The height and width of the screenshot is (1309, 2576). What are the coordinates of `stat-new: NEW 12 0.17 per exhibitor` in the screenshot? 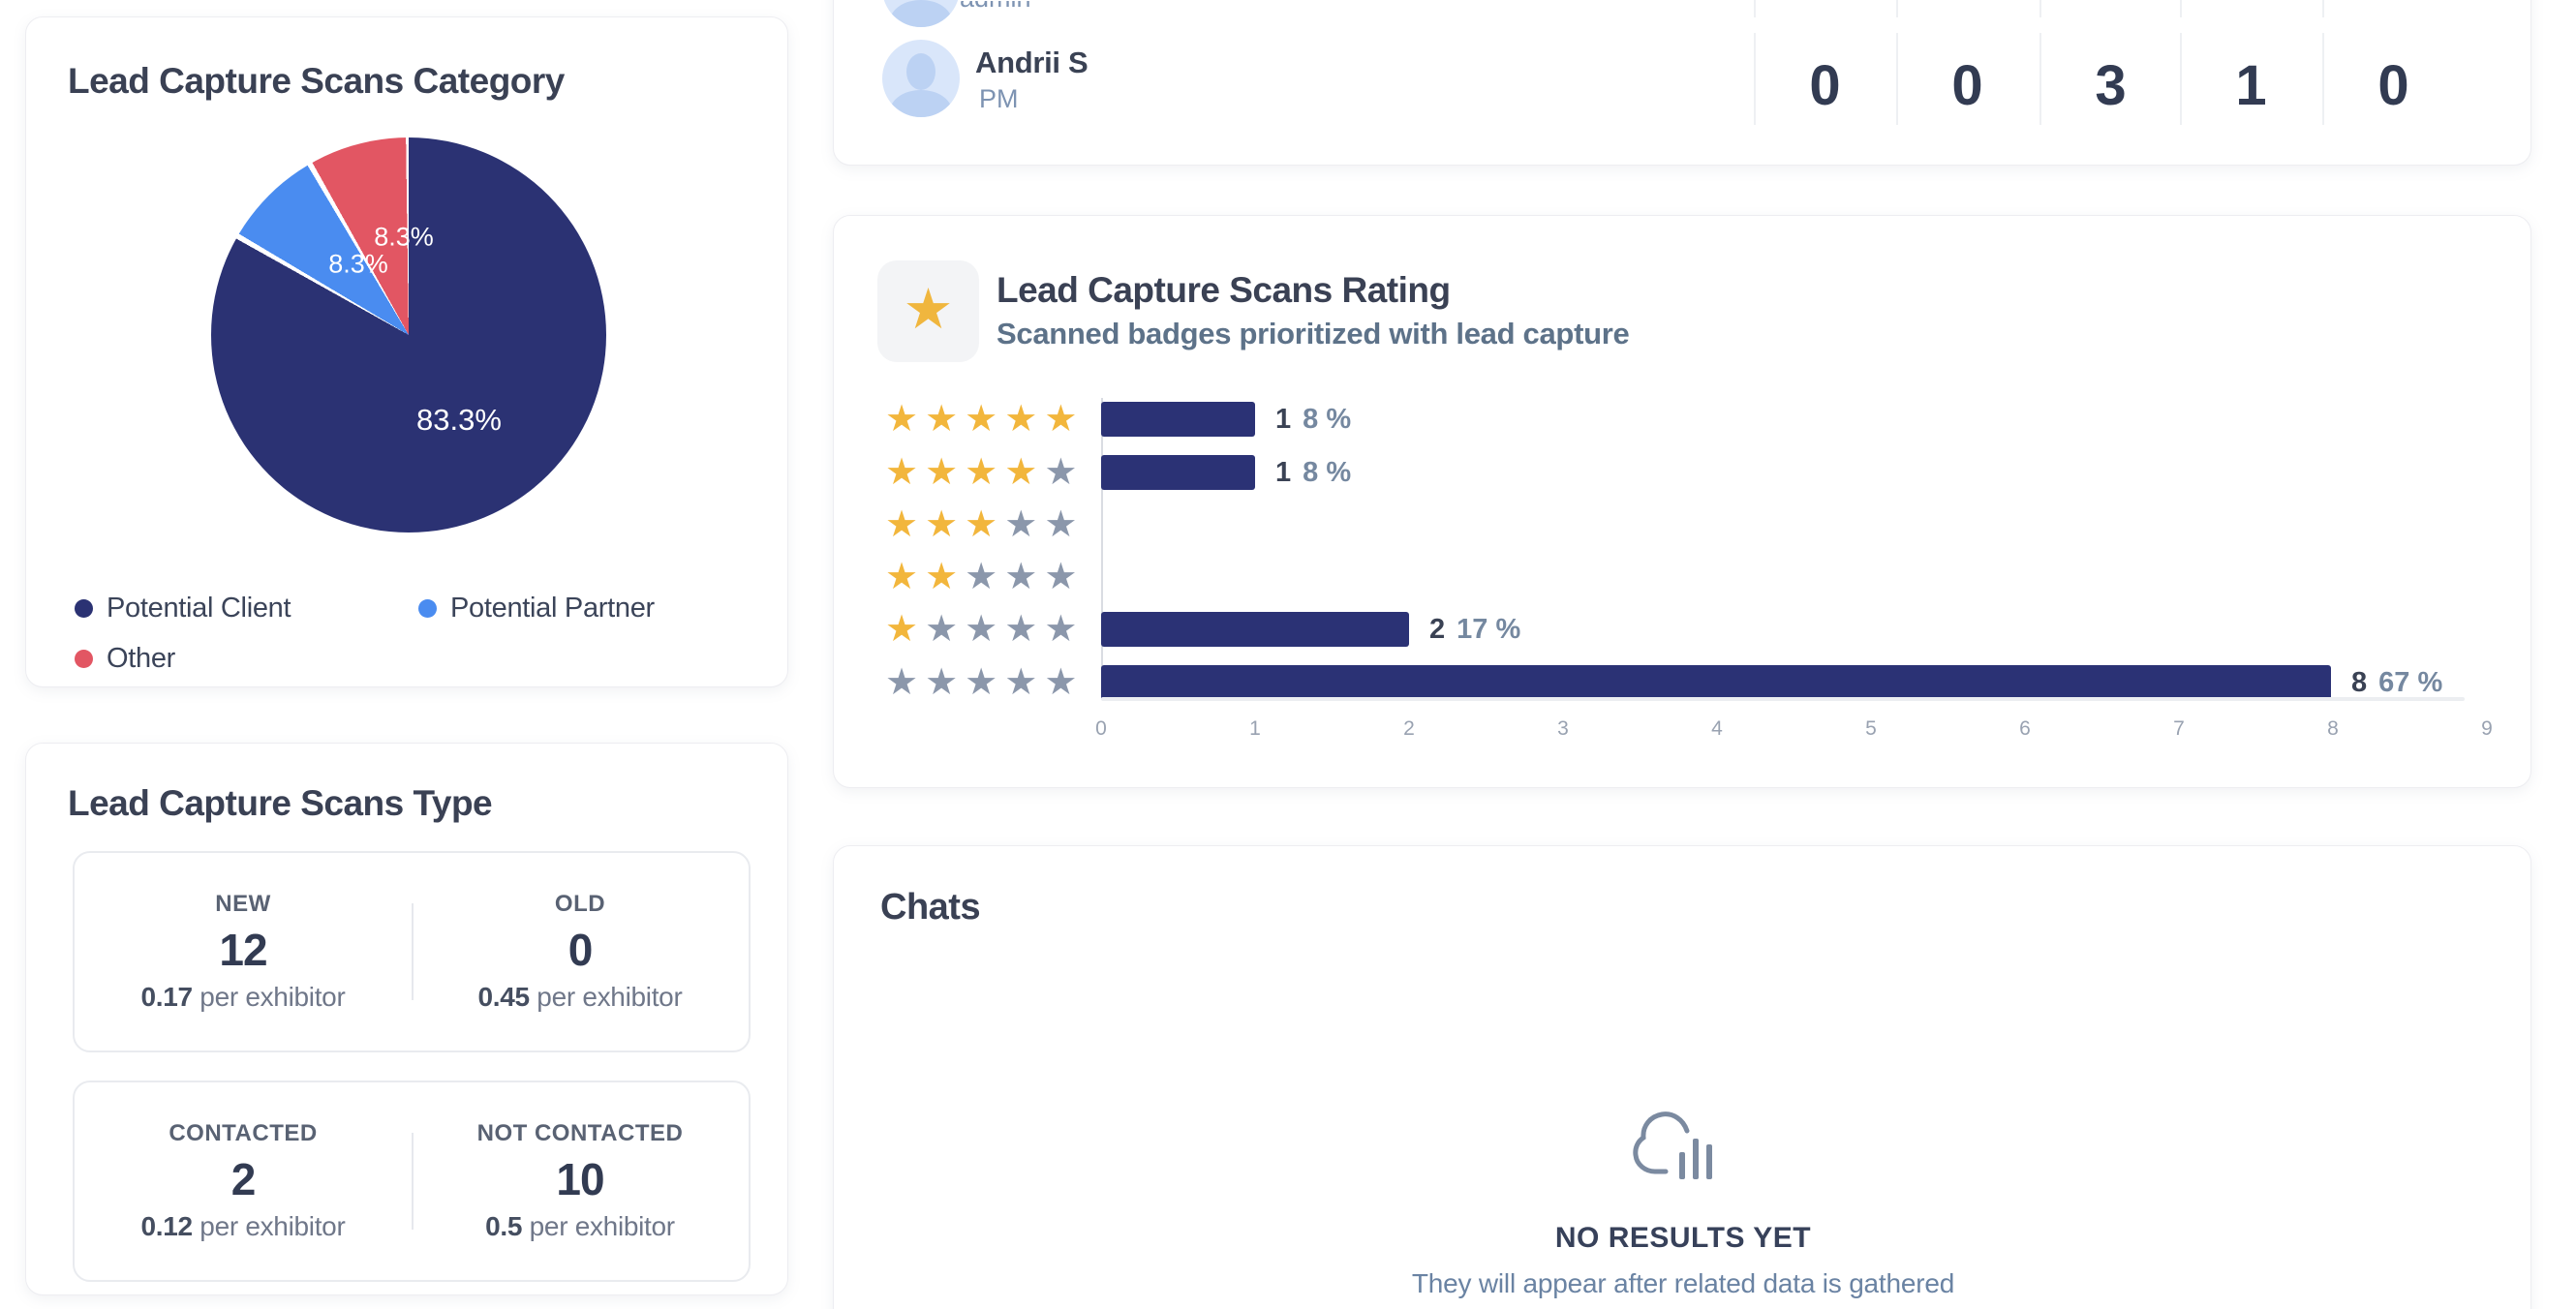 It's located at (243, 951).